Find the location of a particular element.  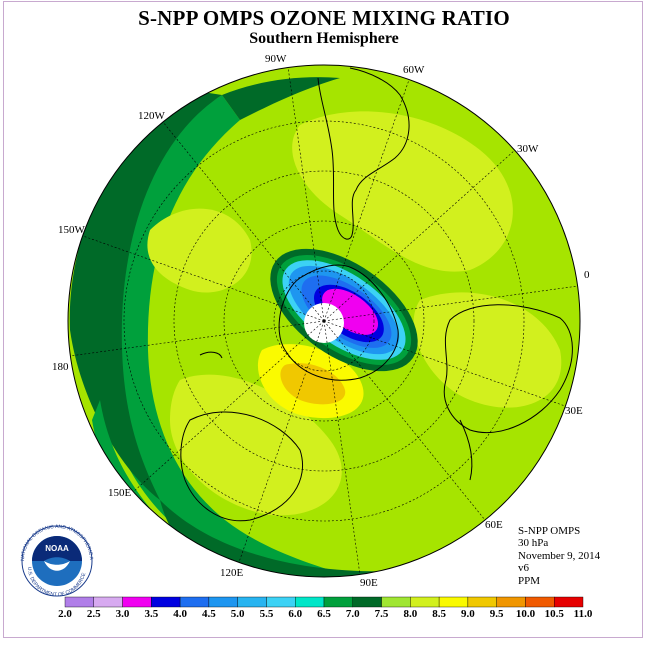

lon-label-0: 0 is located at coordinates (587, 275).